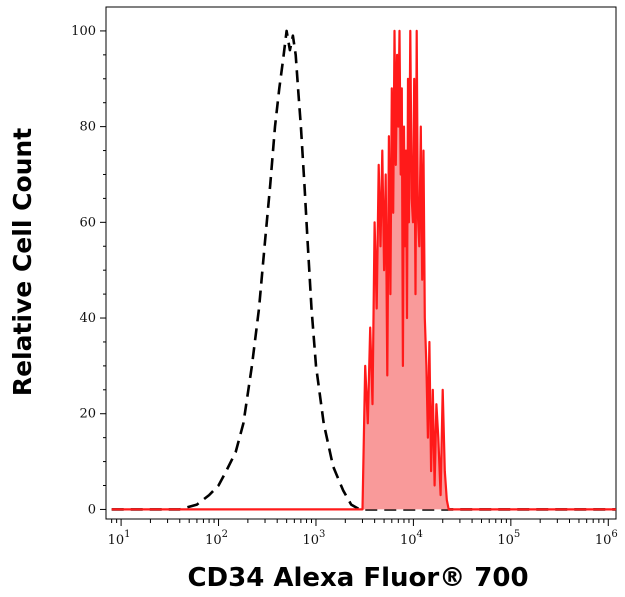 This screenshot has height=597, width=625. I want to click on x-tick-label: 10³, so click(314, 538).